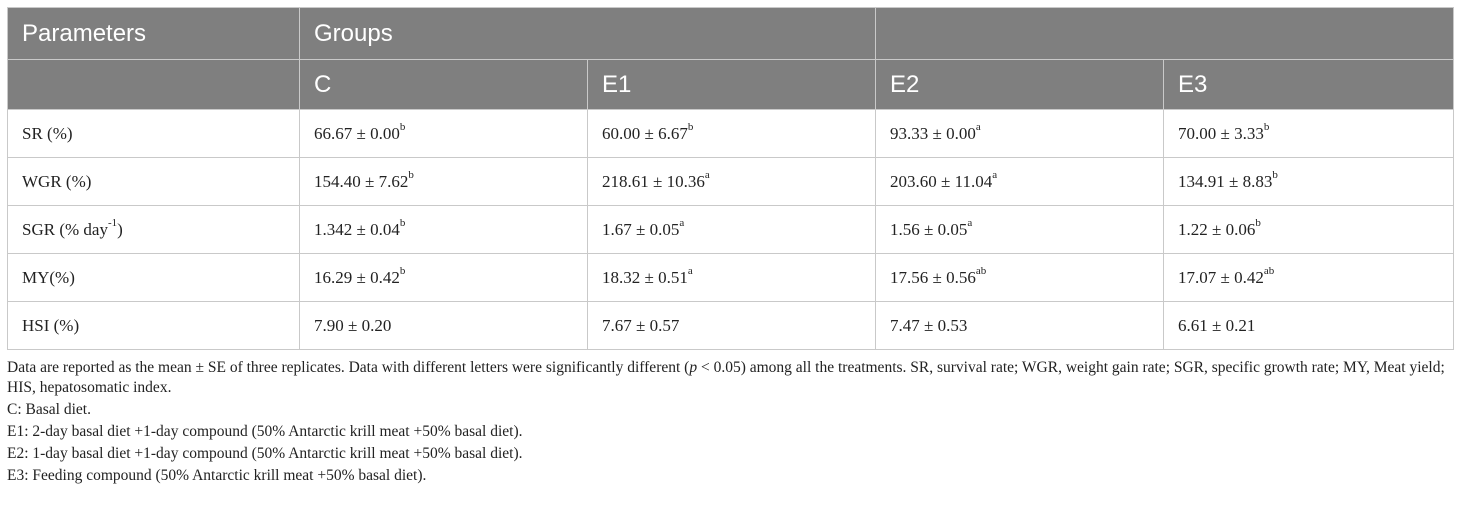 The image size is (1460, 513). I want to click on header-col-e3: E3, so click(1309, 84).